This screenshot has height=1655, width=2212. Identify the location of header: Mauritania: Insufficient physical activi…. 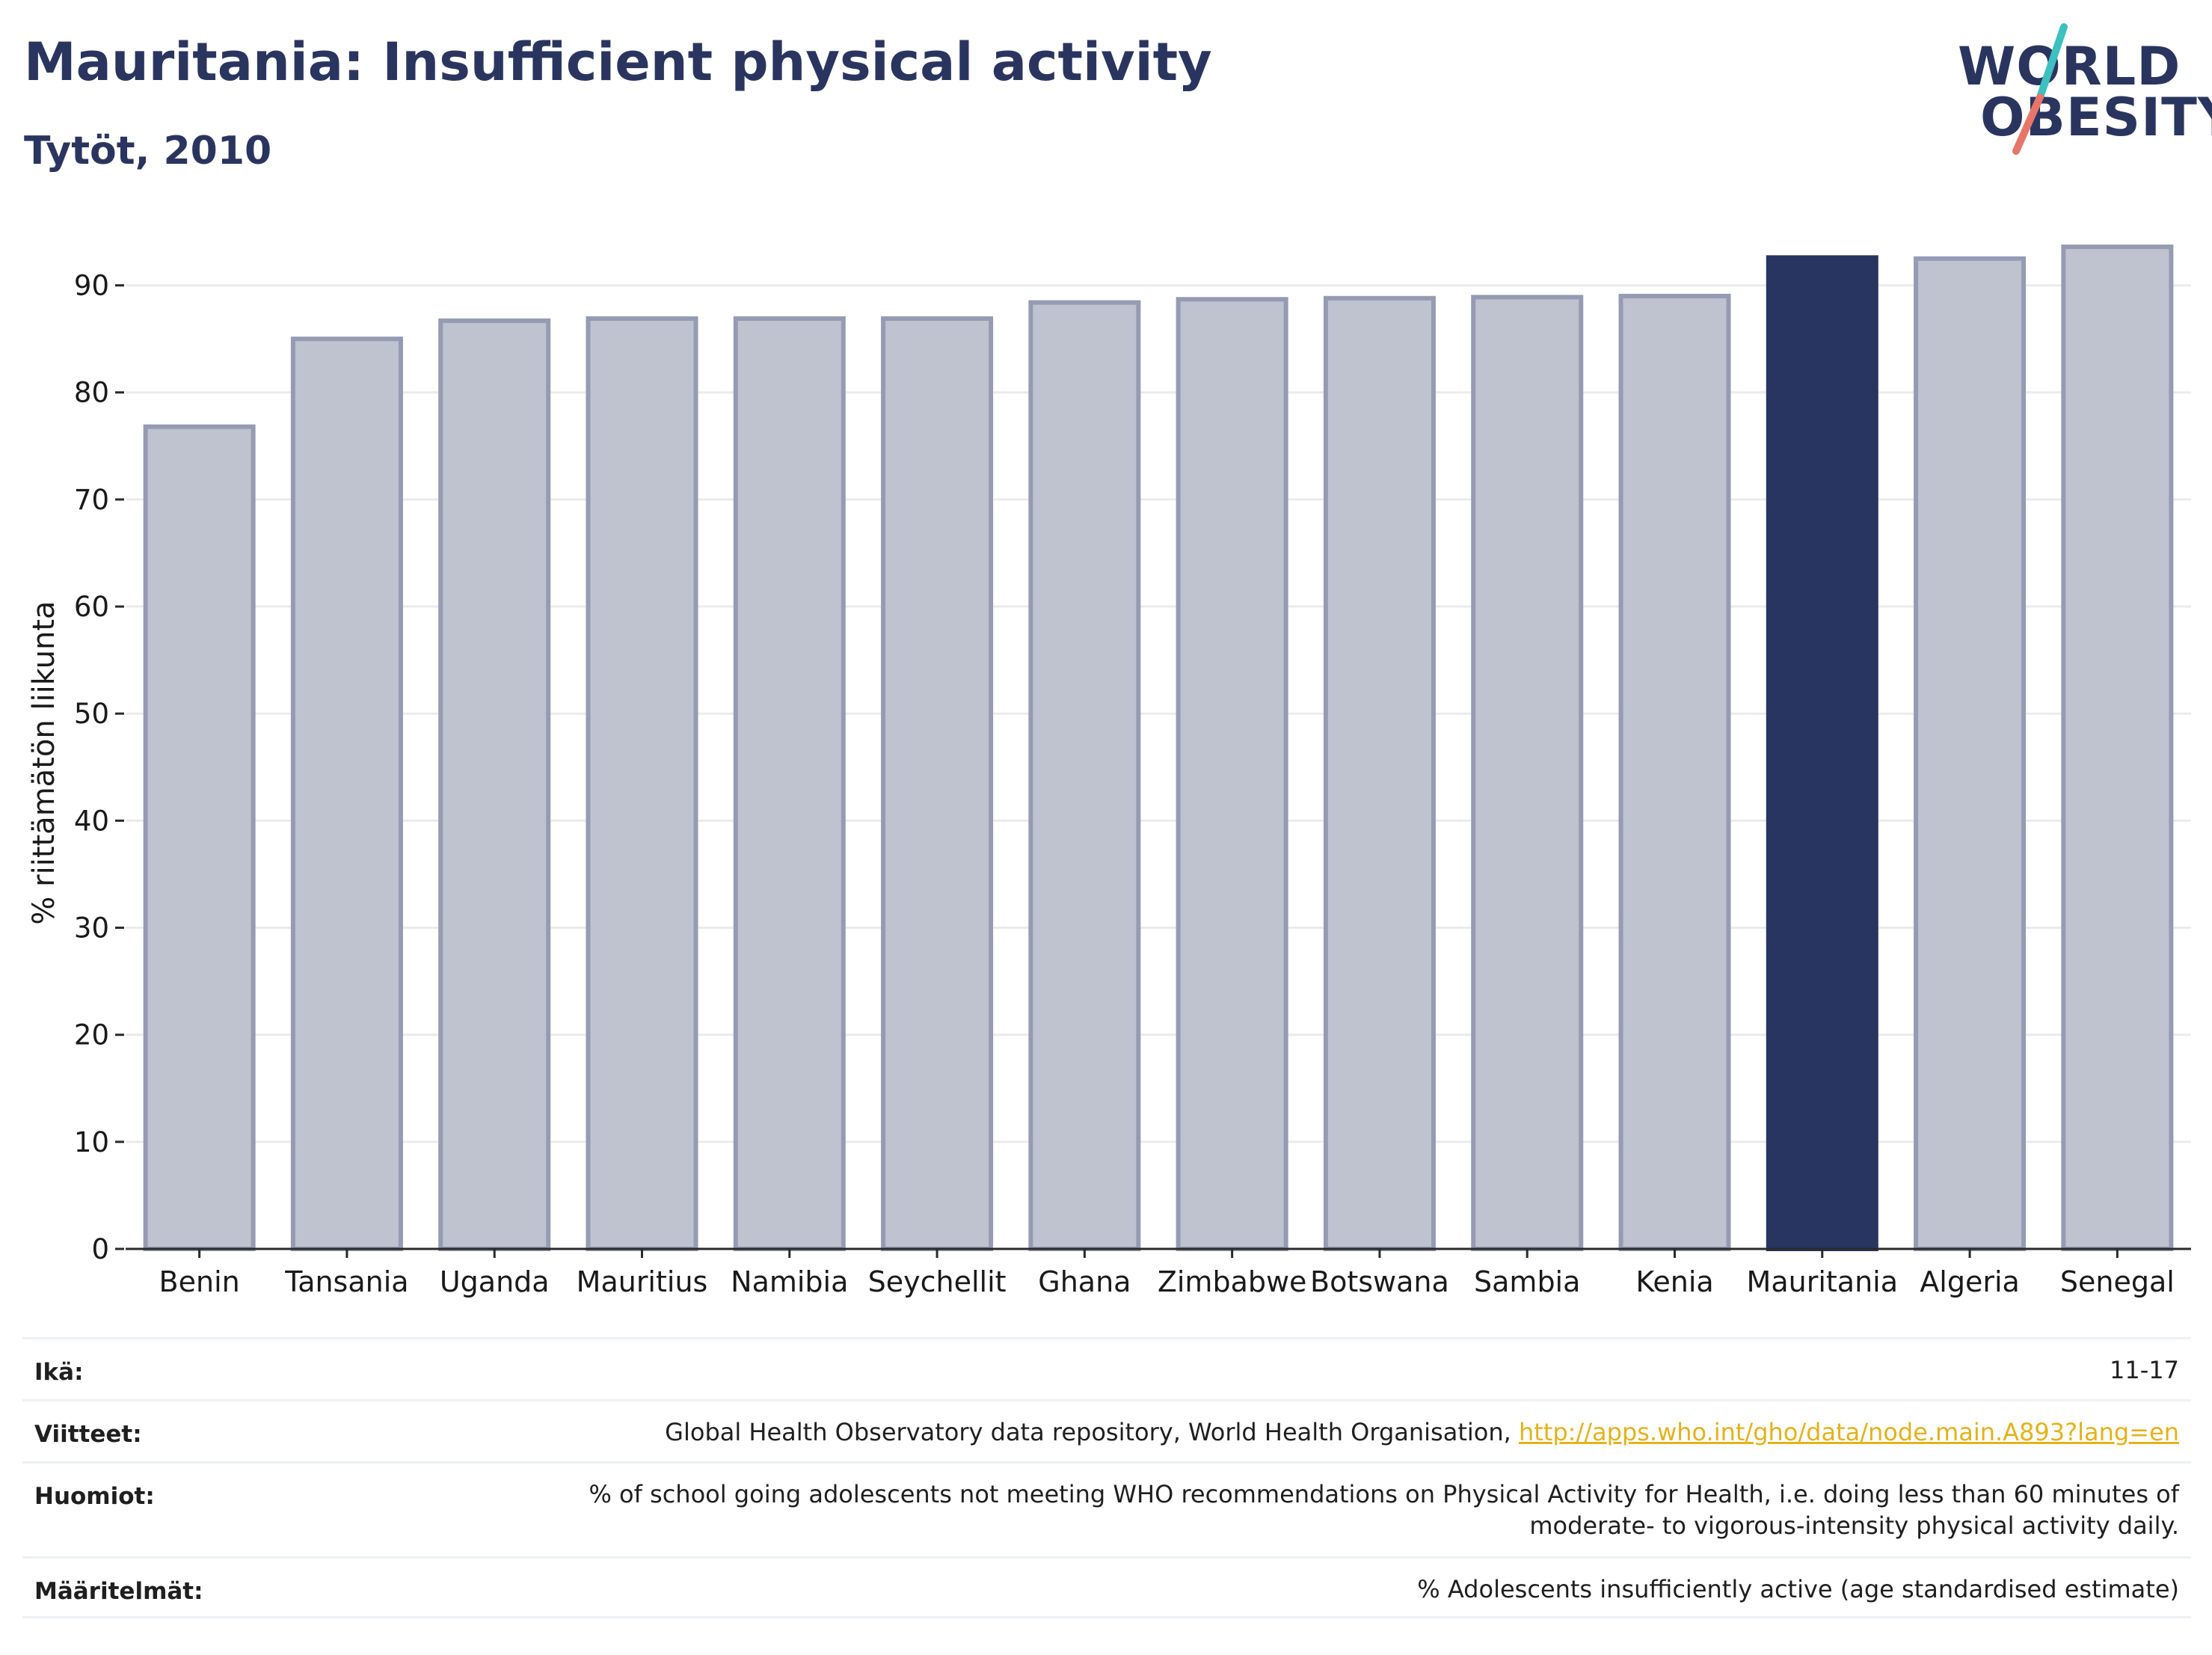
(1106, 97).